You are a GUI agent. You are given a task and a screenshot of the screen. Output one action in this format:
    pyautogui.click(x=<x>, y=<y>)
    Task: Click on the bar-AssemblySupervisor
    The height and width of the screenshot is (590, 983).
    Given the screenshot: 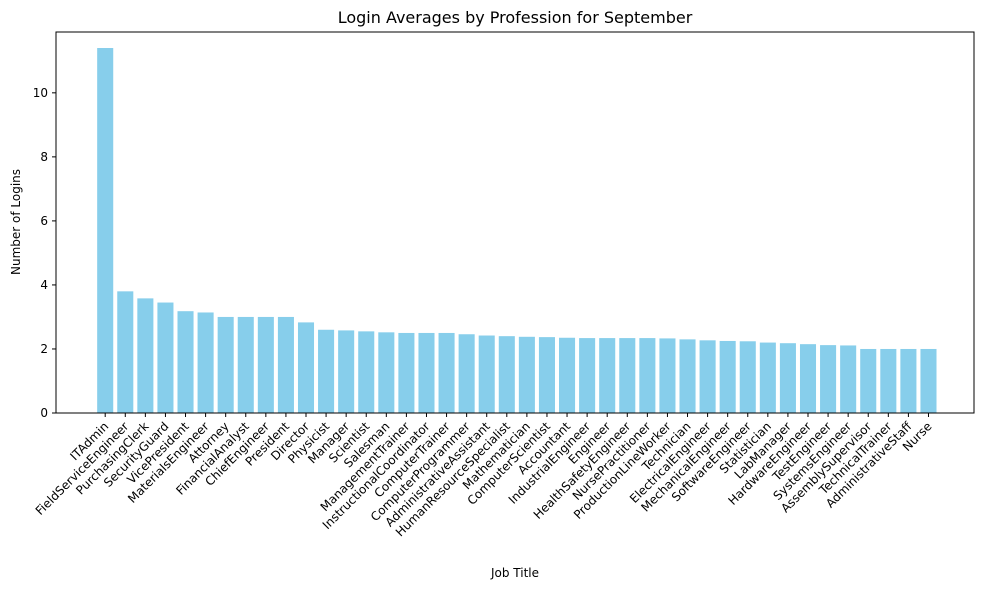 What is the action you would take?
    pyautogui.click(x=868, y=380)
    